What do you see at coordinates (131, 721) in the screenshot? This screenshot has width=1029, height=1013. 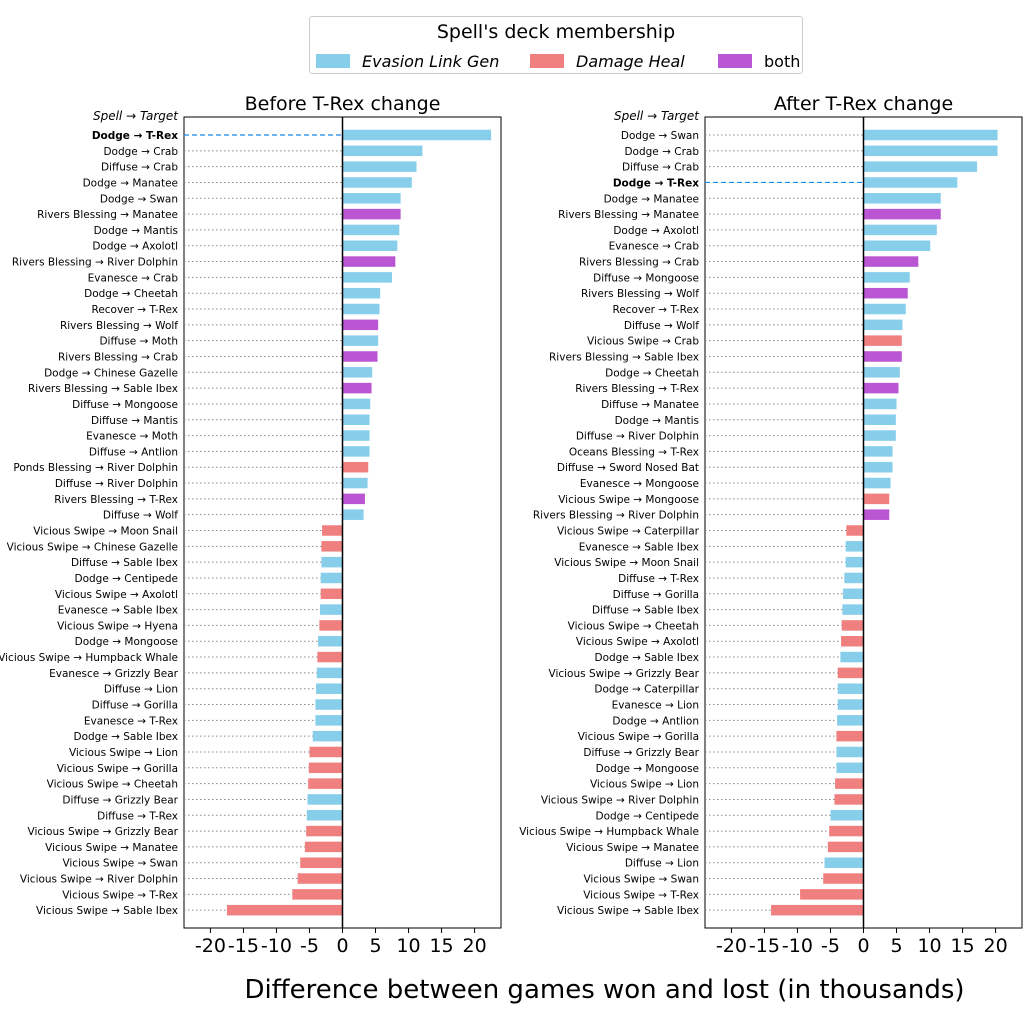 I see `panel1-category-label: Evanesce → T-Rex` at bounding box center [131, 721].